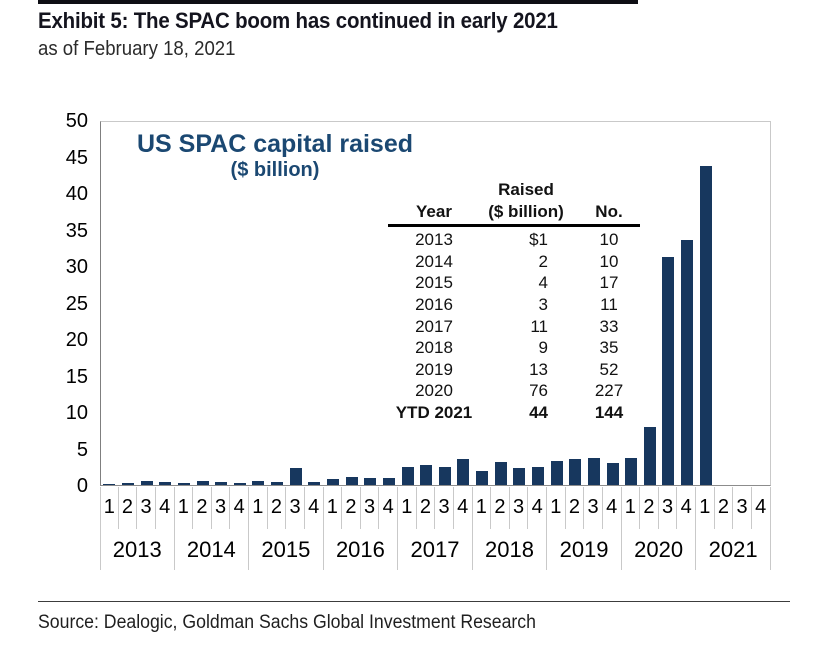 The image size is (820, 649). I want to click on year-label-2020: 2020, so click(659, 549).